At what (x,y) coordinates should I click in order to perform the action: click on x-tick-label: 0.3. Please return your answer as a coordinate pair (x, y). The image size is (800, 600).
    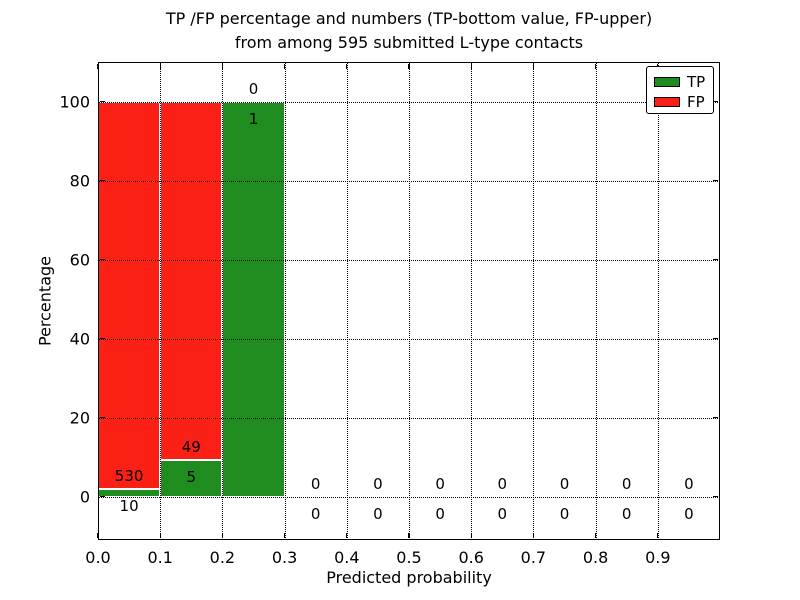
    Looking at the image, I should click on (284, 557).